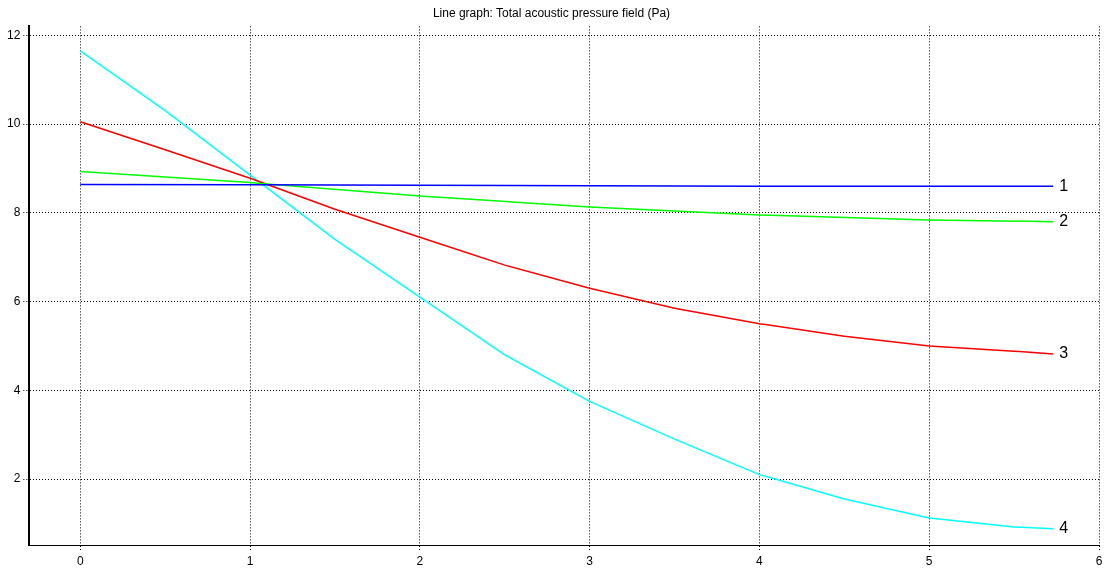  Describe the element at coordinates (250, 561) in the screenshot. I see `x-tick-label: 1` at that location.